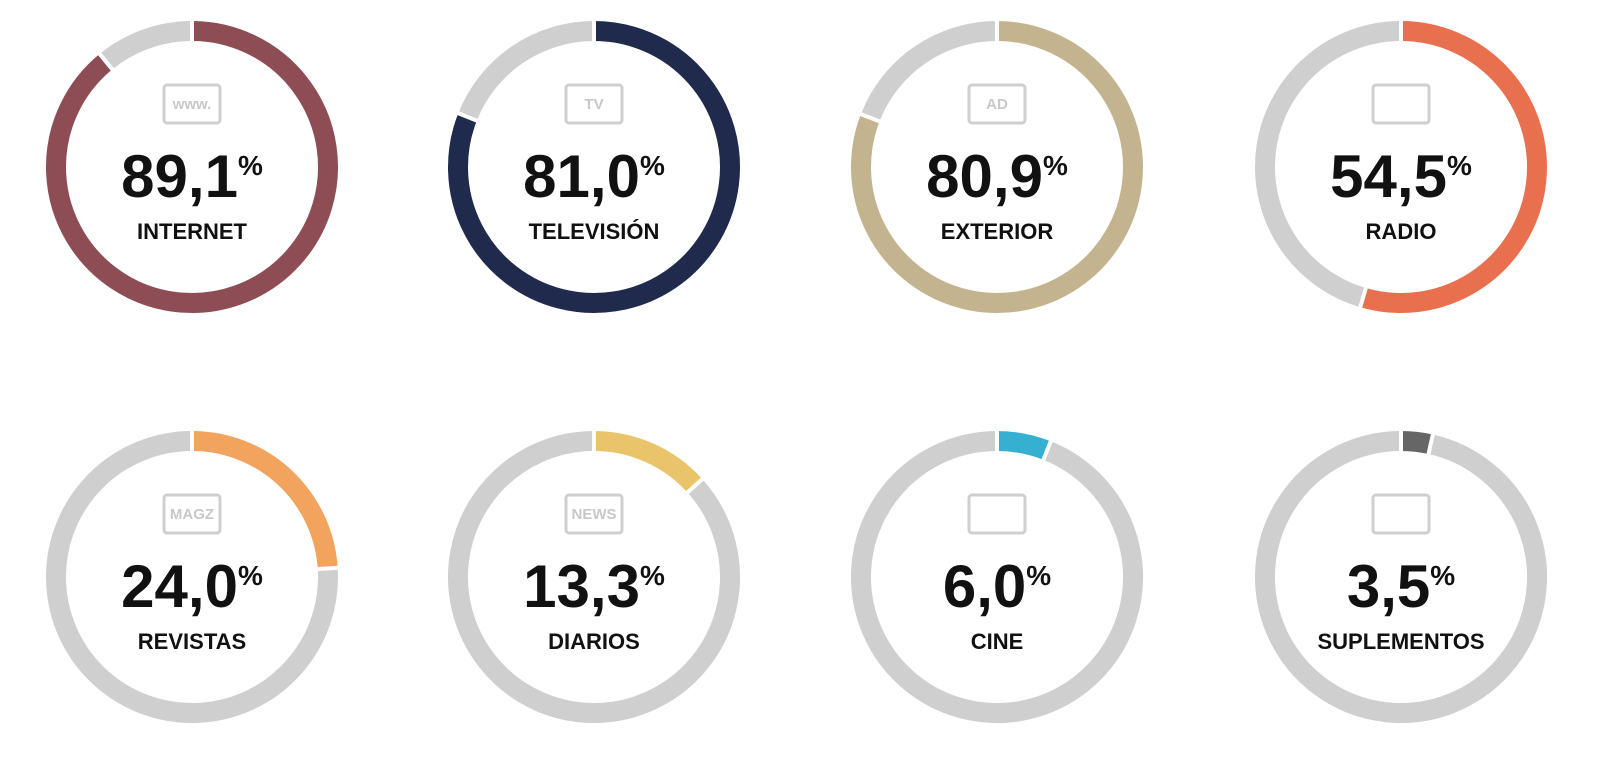  Describe the element at coordinates (1388, 176) in the screenshot. I see `value-number: 54,5` at that location.